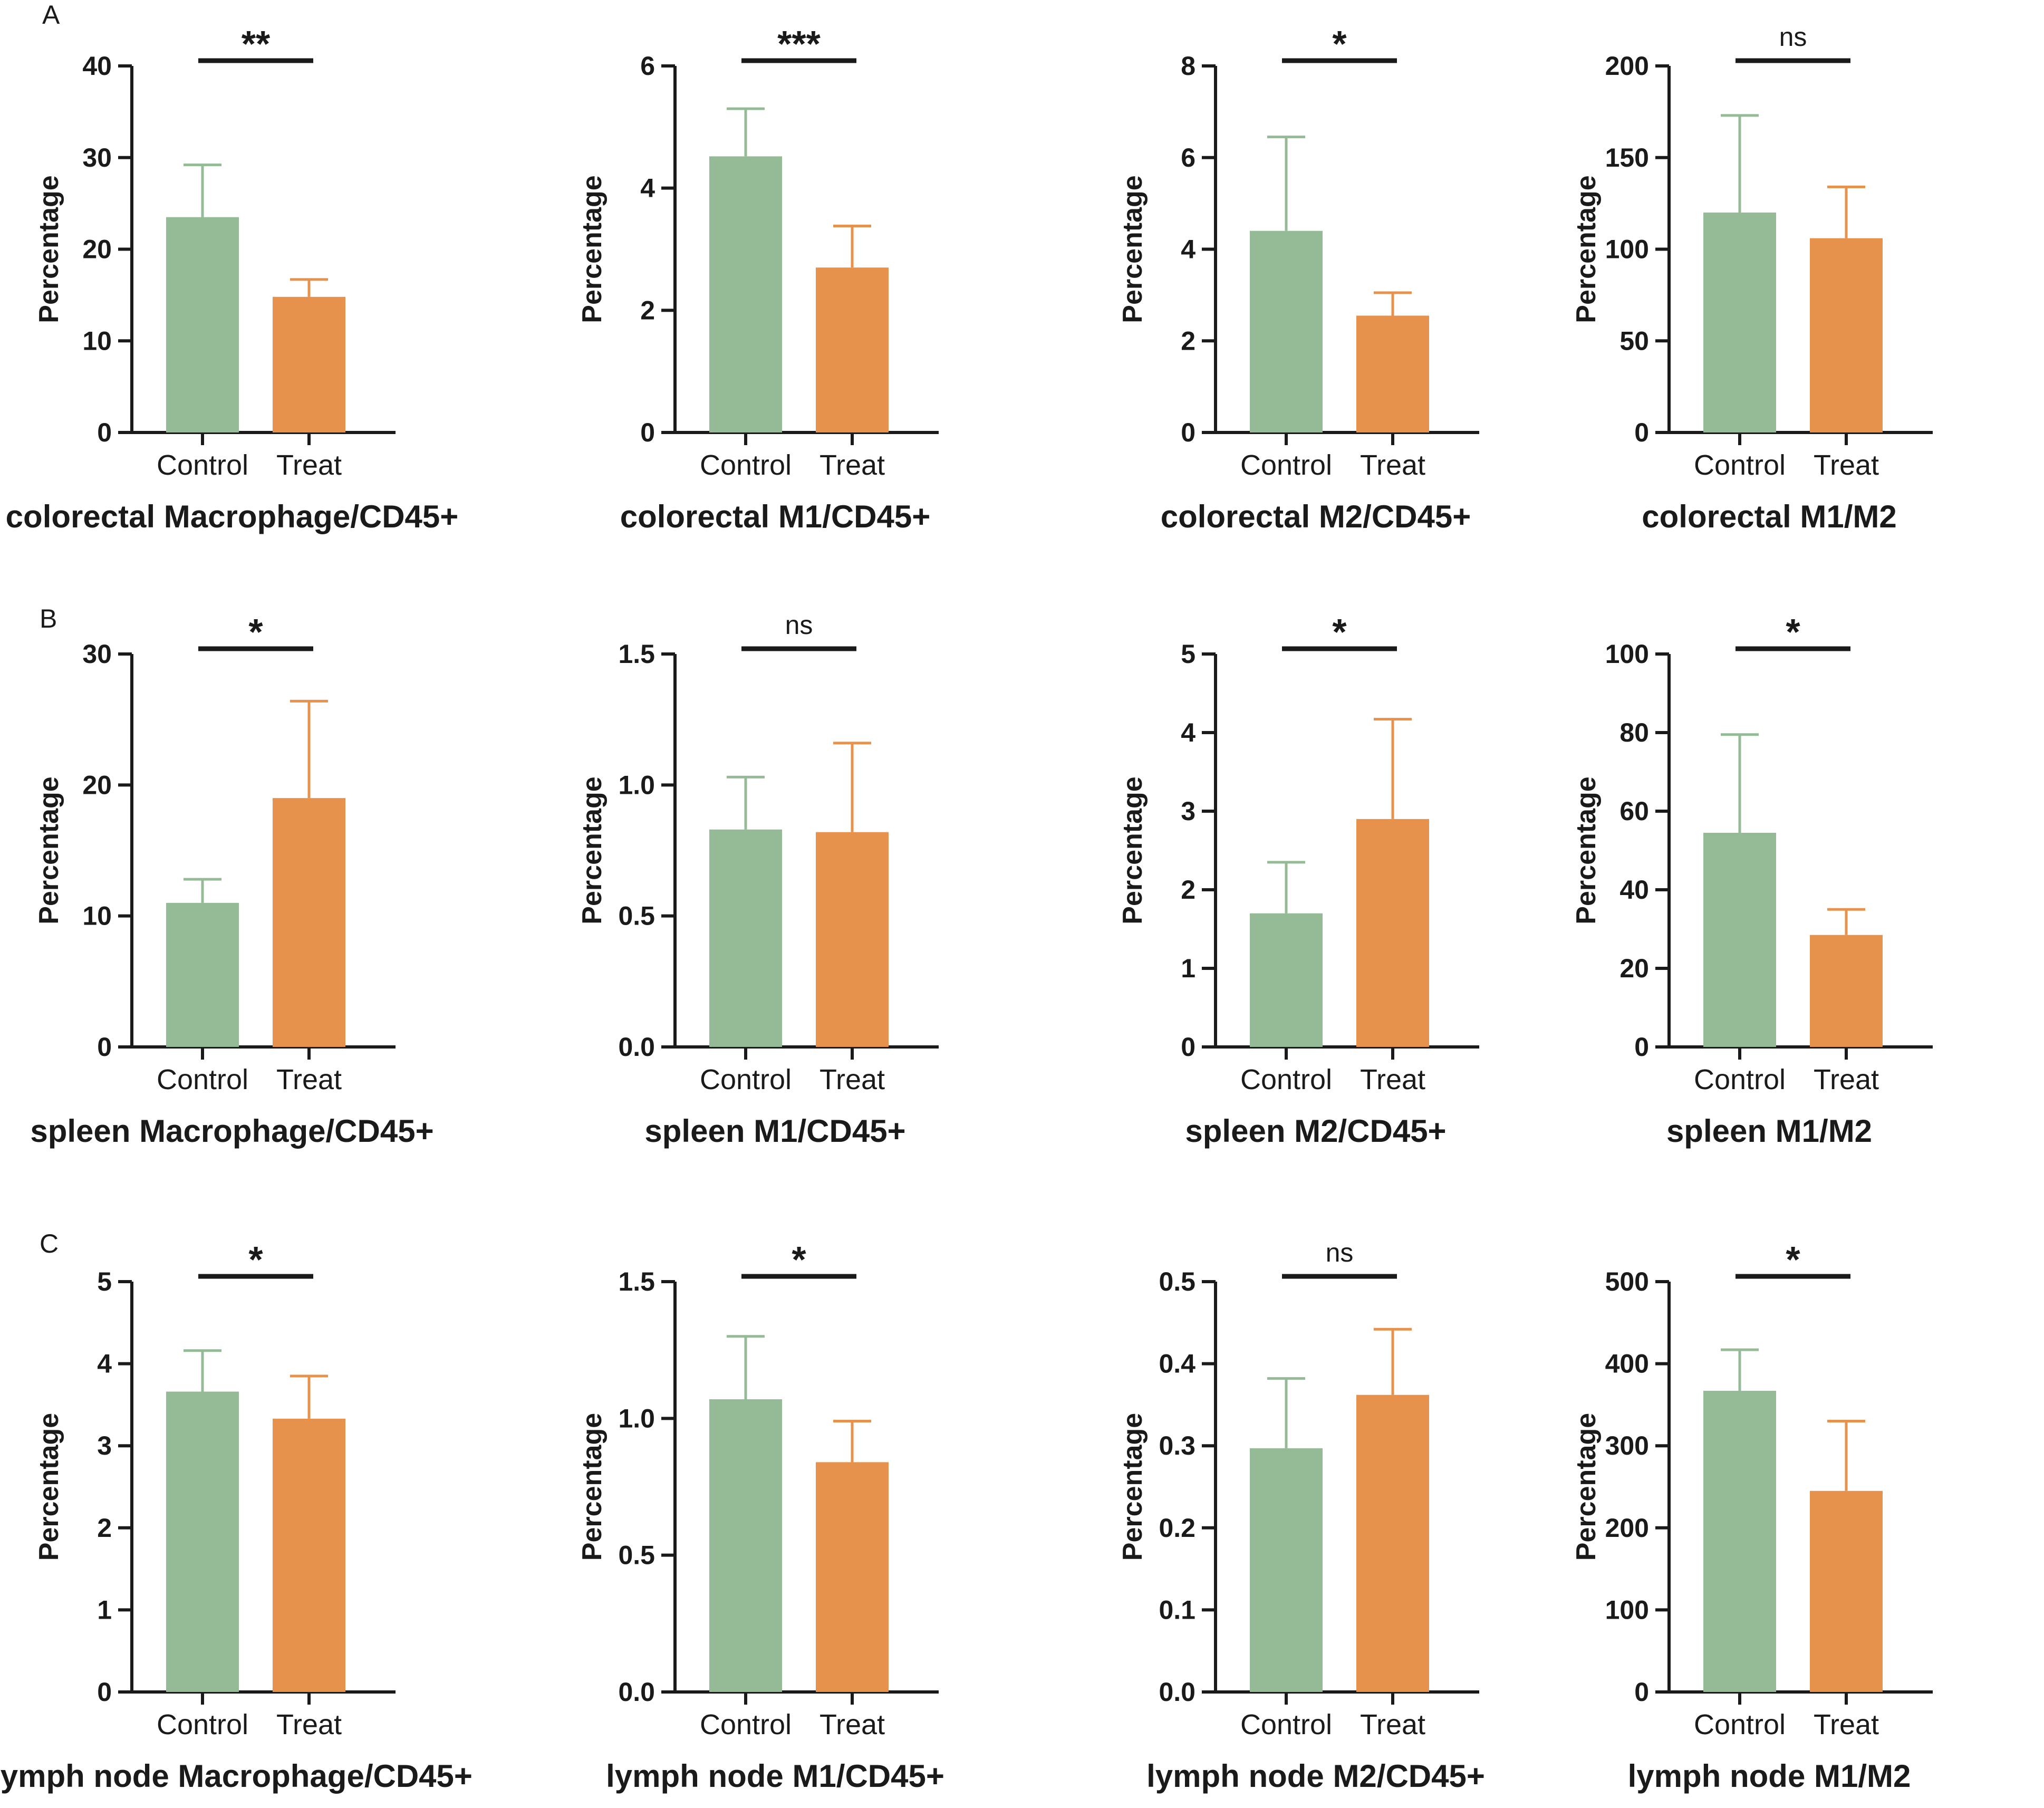 The height and width of the screenshot is (1808, 2044). What do you see at coordinates (51, 15) in the screenshot?
I see `panel-letter-a: A` at bounding box center [51, 15].